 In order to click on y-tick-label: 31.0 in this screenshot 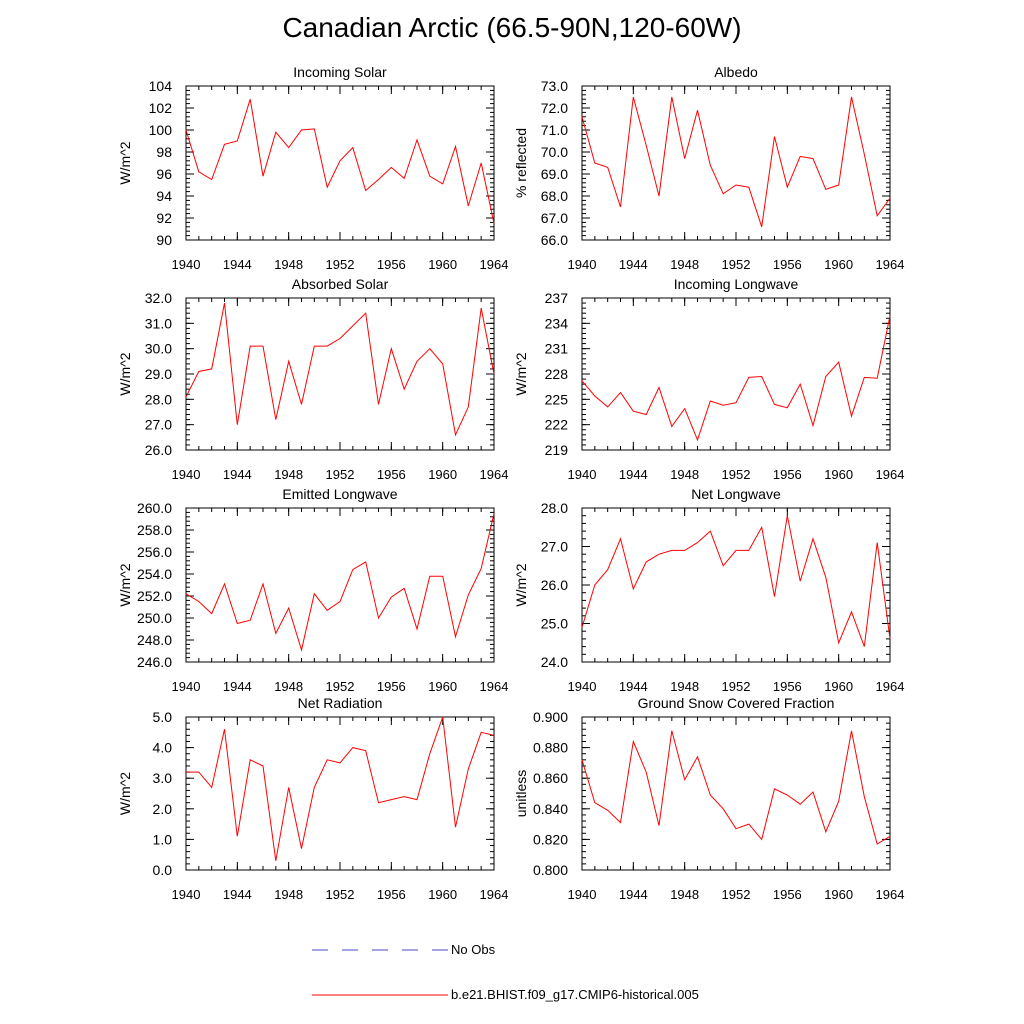, I will do `click(158, 323)`.